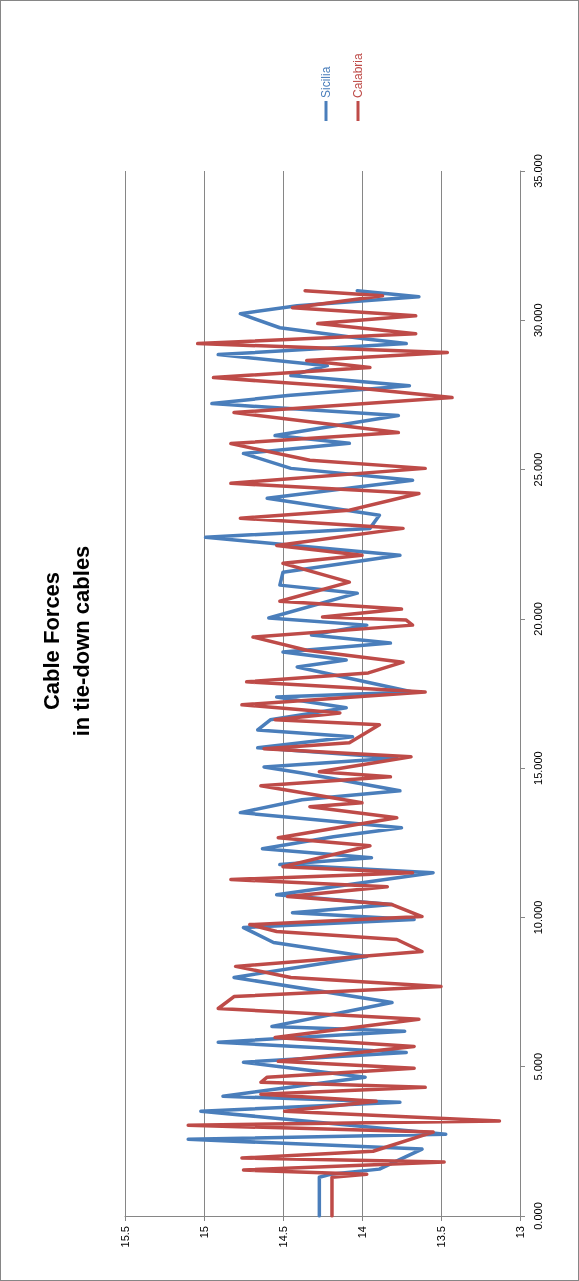 This screenshot has height=1281, width=579. I want to click on y-tick-label: 35.000, so click(537, 171).